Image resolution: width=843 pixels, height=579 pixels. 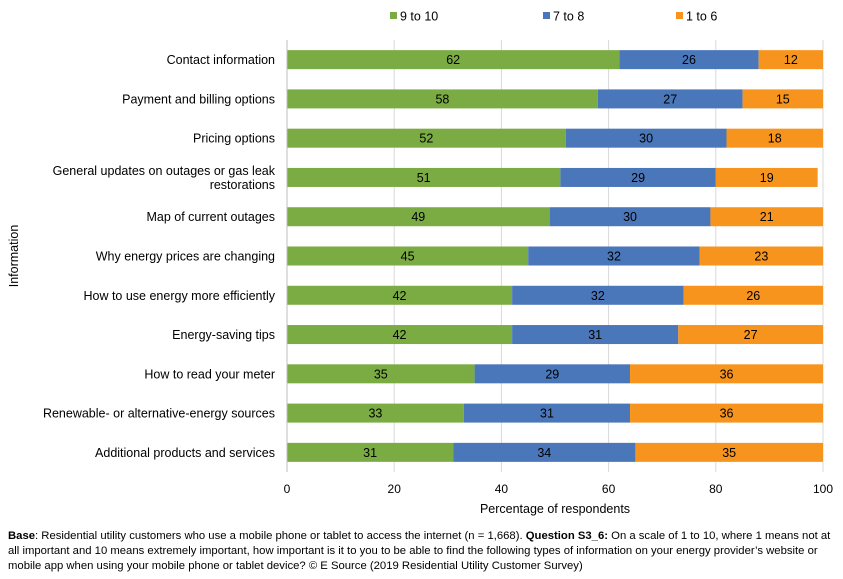 What do you see at coordinates (210, 217) in the screenshot?
I see `category-label: Map of current outages` at bounding box center [210, 217].